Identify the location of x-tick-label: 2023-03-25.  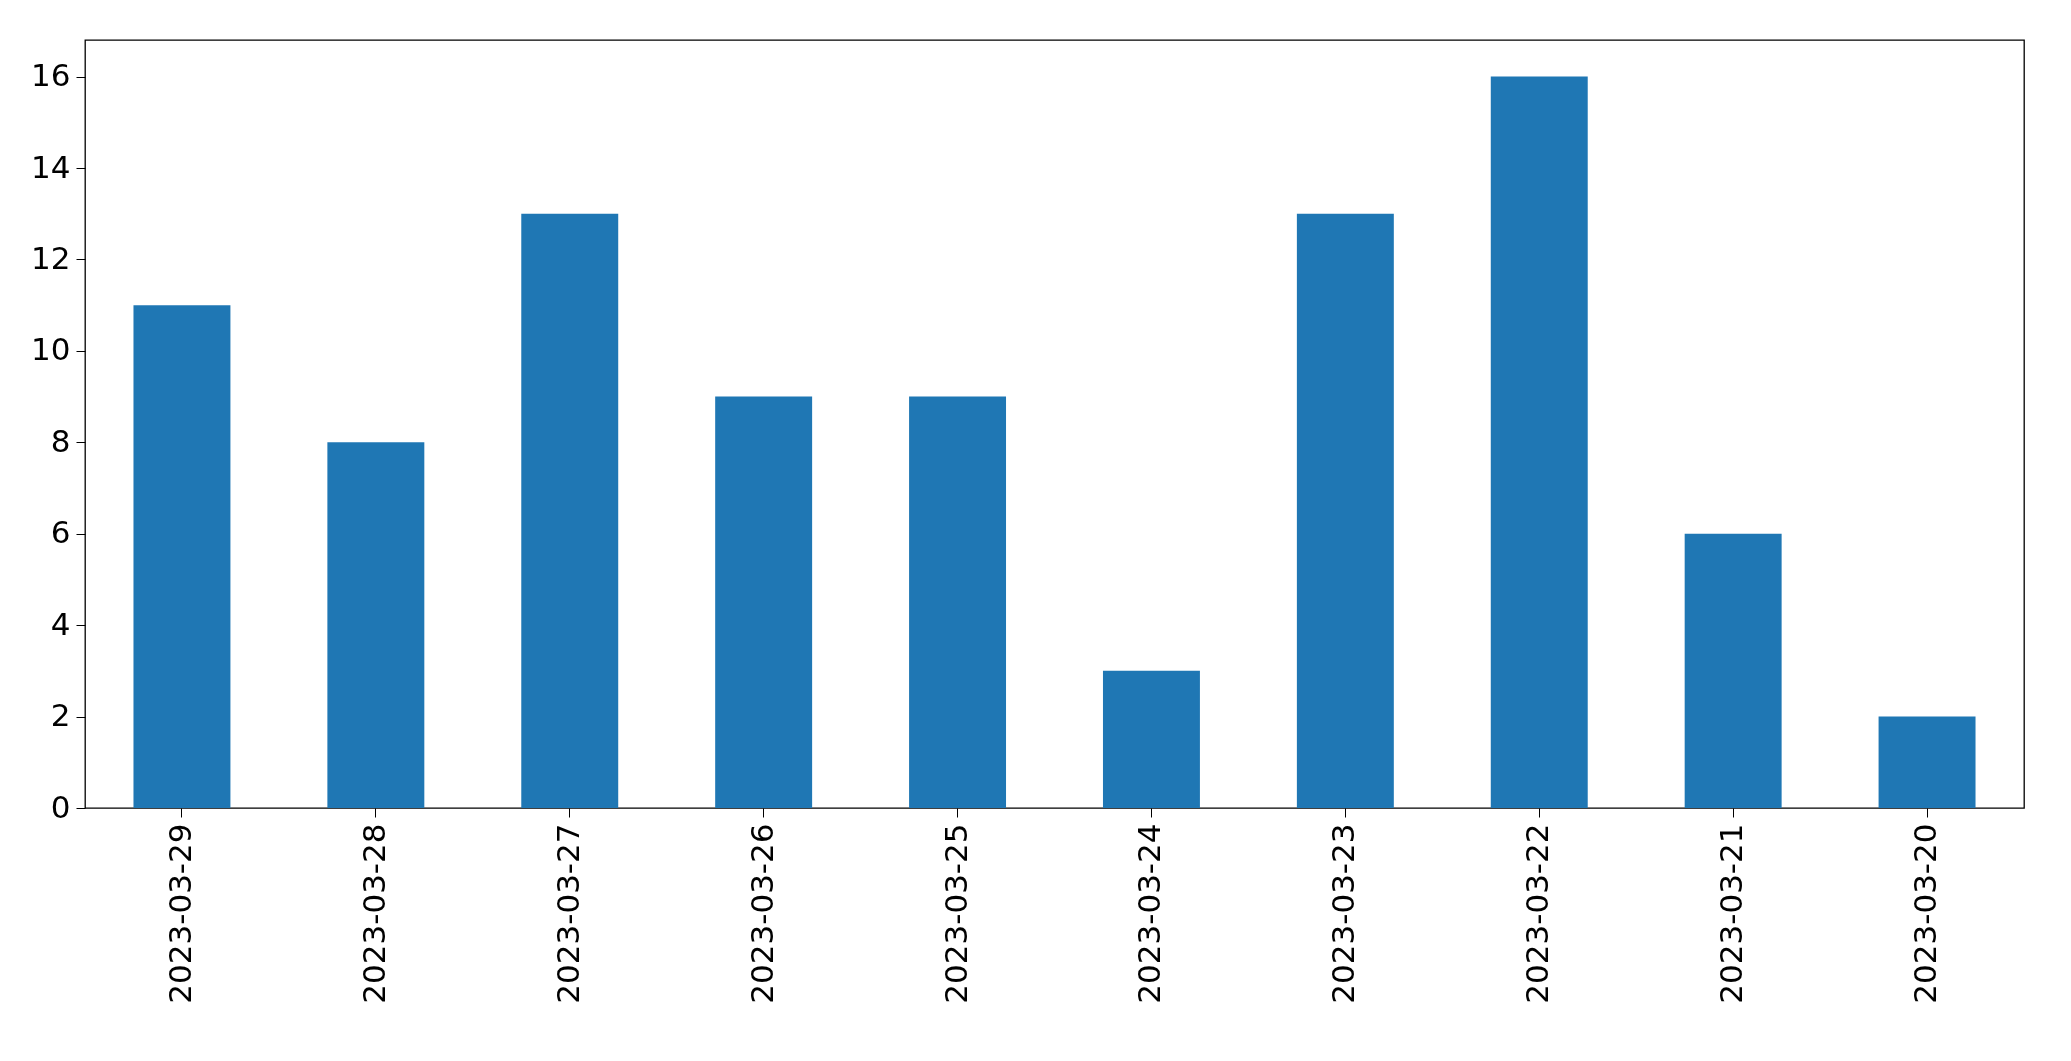
(955, 913).